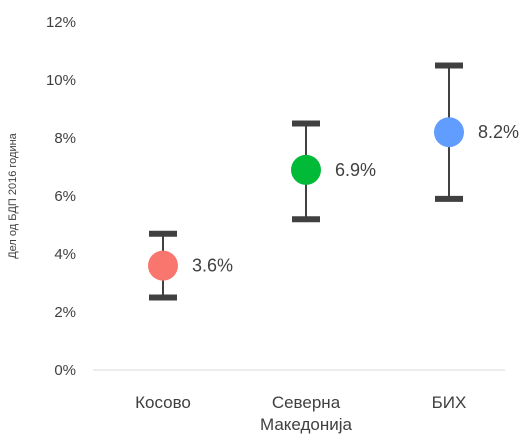  I want to click on data-point-group: 6.9%, so click(333, 171).